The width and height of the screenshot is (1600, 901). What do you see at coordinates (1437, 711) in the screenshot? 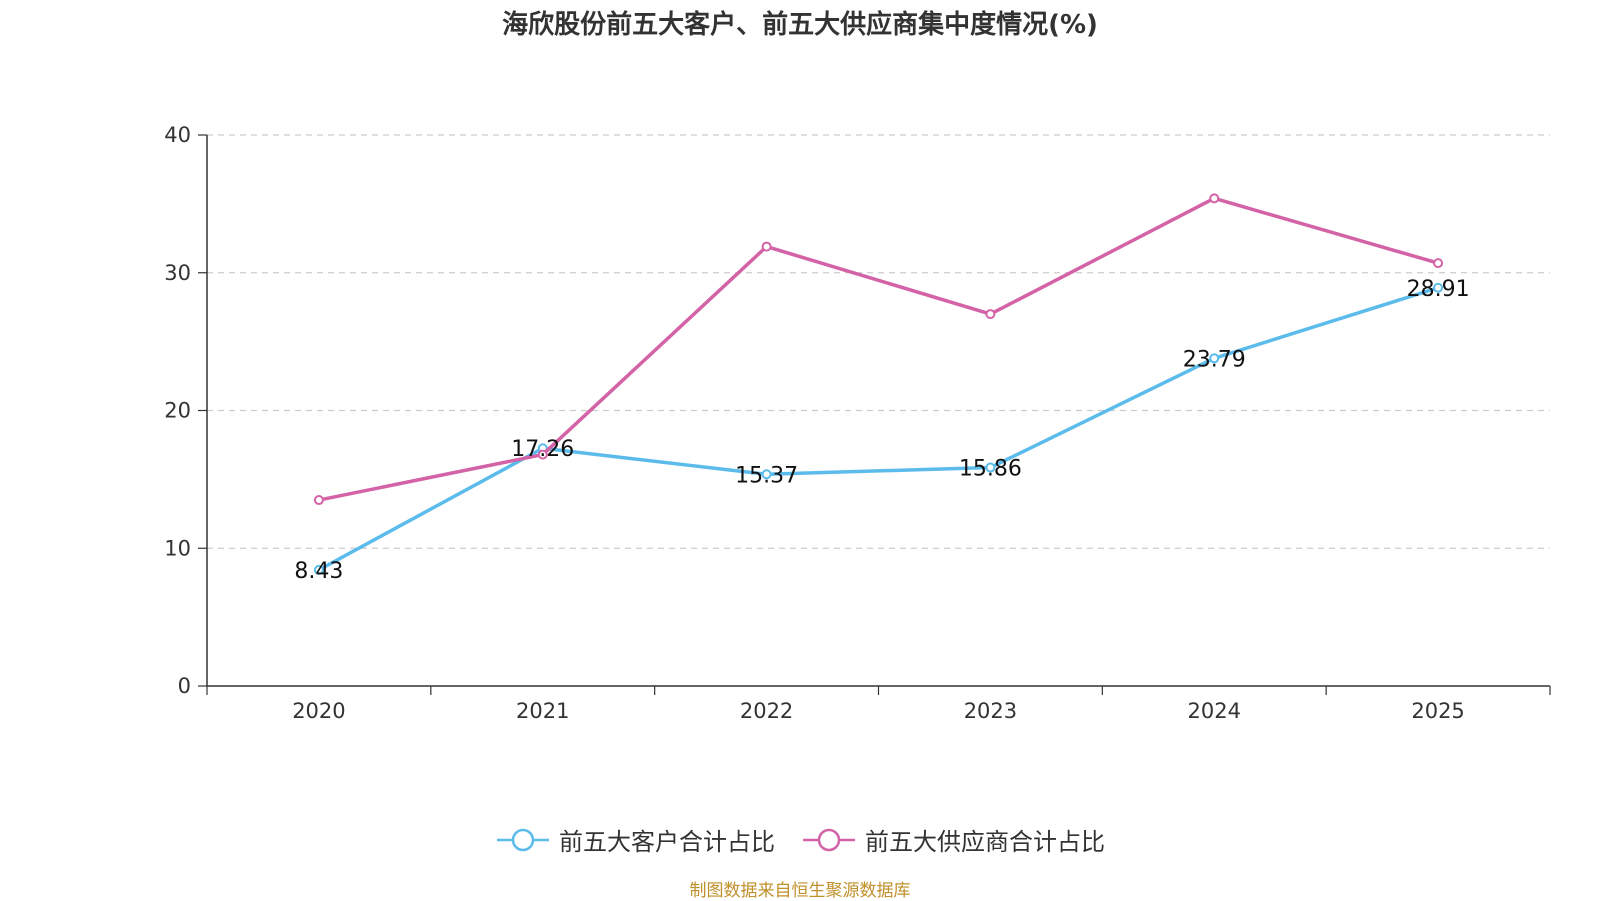
I see `x-tick-label: 2025` at bounding box center [1437, 711].